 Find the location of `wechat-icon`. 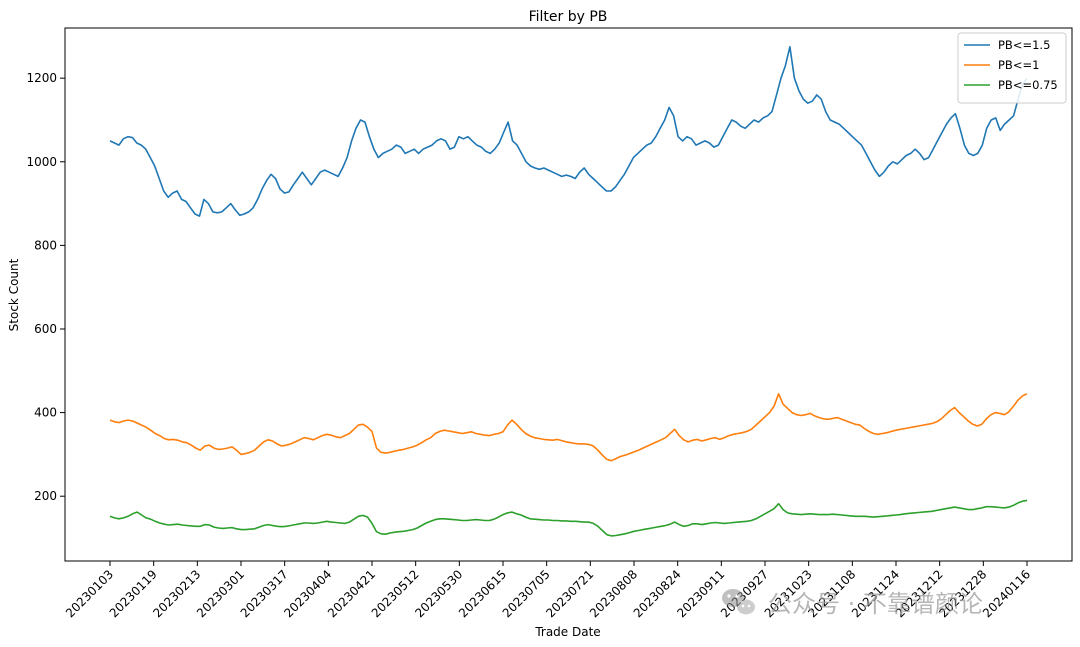

wechat-icon is located at coordinates (738, 602).